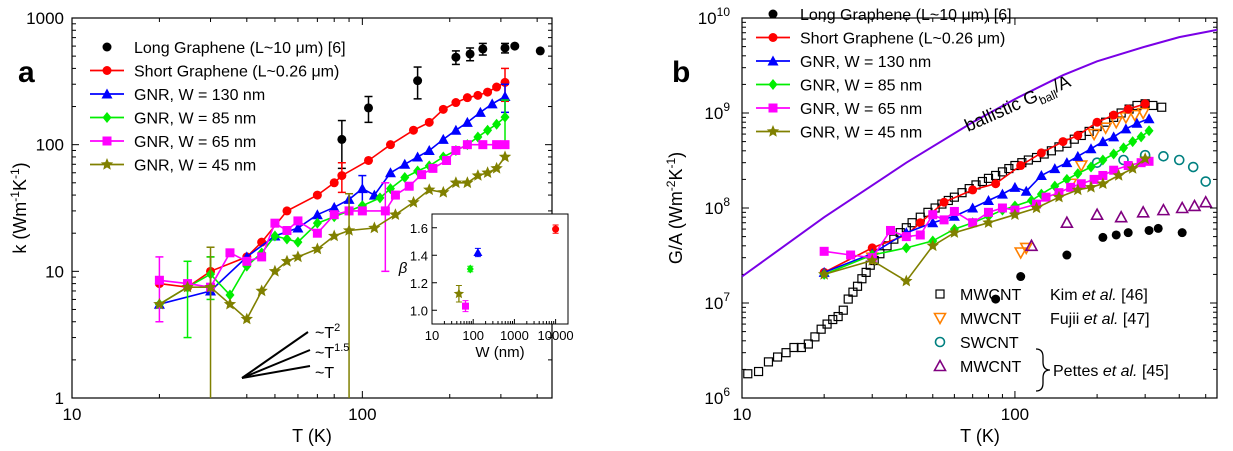 Image resolution: width=1233 pixels, height=451 pixels. I want to click on y-tick-label-exponent: 6, so click(726, 392).